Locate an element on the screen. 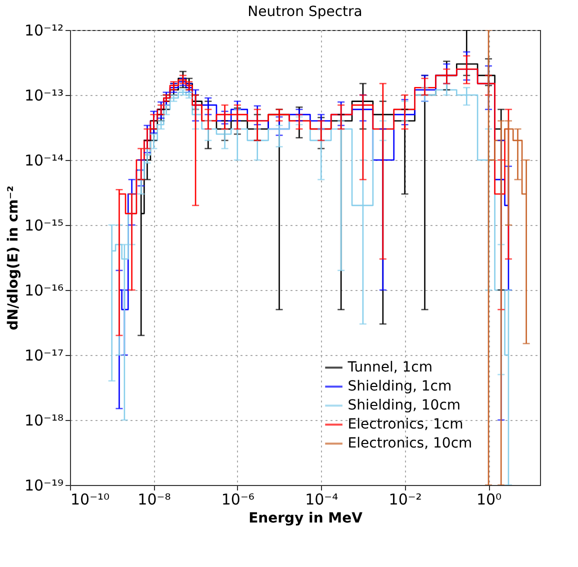  x-axis-title: Energy in MeV is located at coordinates (305, 518).